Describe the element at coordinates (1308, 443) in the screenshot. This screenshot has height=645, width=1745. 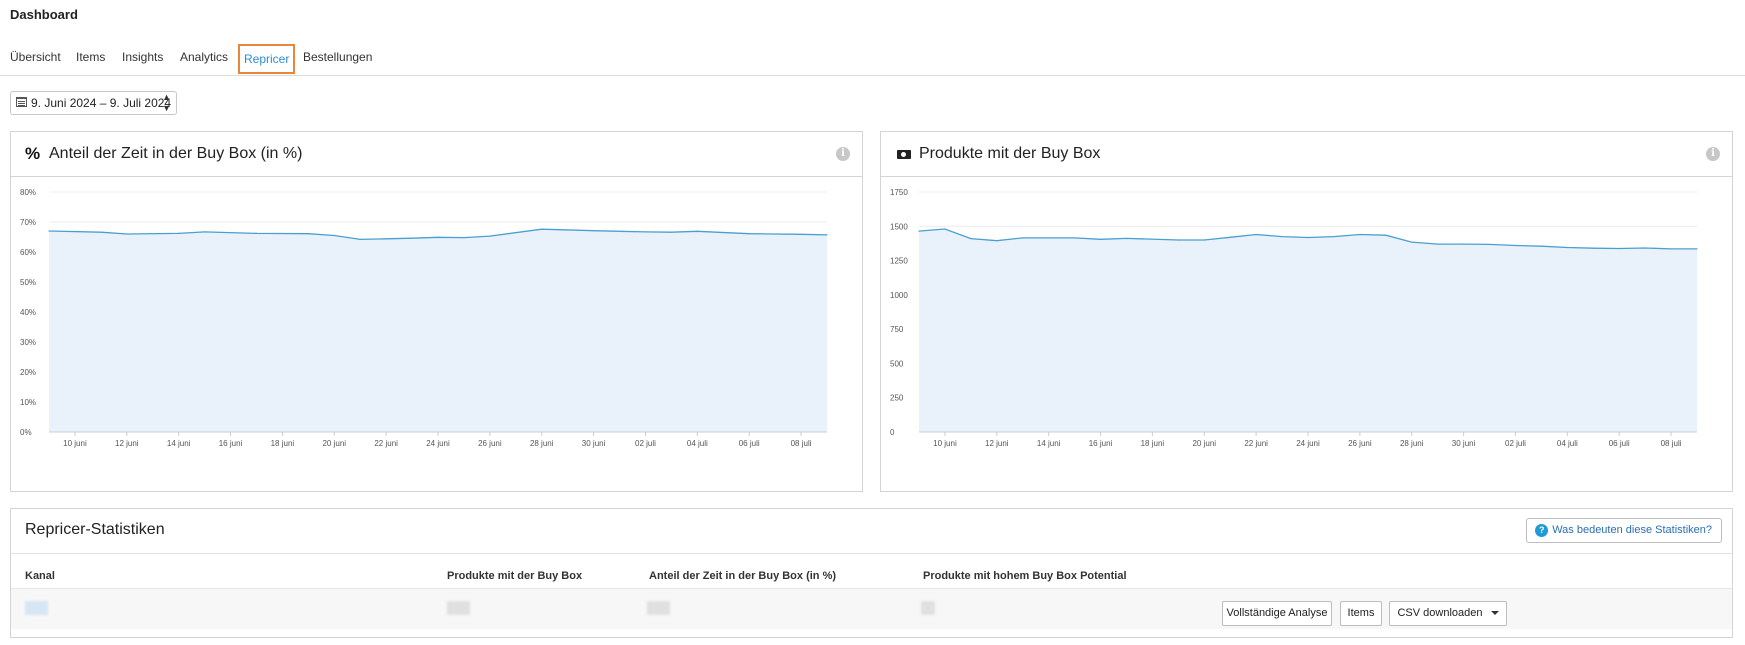
I see `x-tick-label: 24 juni` at that location.